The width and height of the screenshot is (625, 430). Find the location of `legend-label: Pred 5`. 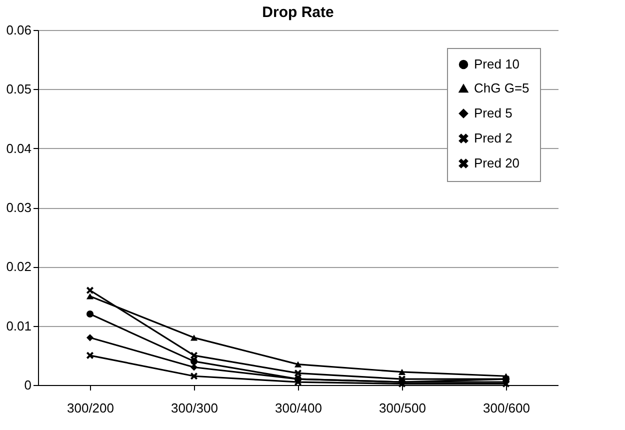

legend-label: Pred 5 is located at coordinates (493, 113).